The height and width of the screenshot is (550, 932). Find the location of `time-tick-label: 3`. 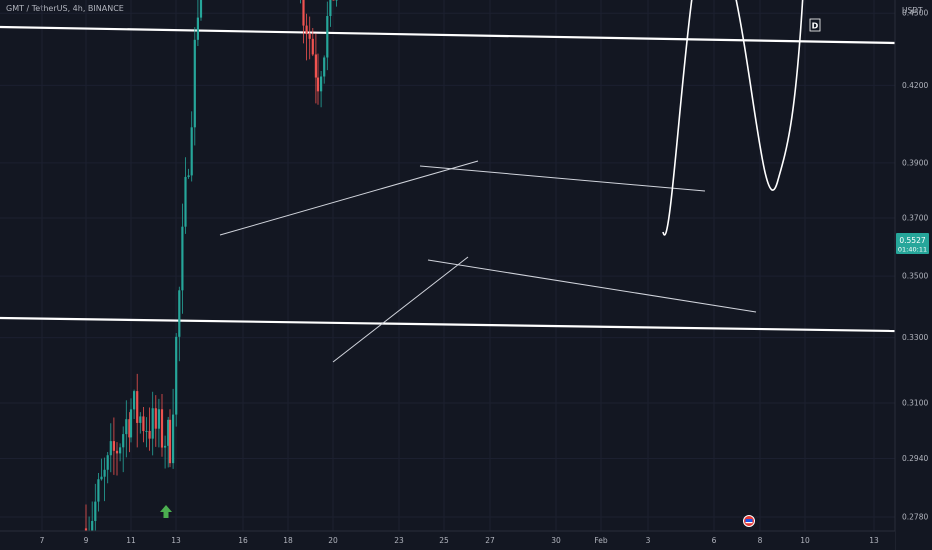

time-tick-label: 3 is located at coordinates (648, 540).